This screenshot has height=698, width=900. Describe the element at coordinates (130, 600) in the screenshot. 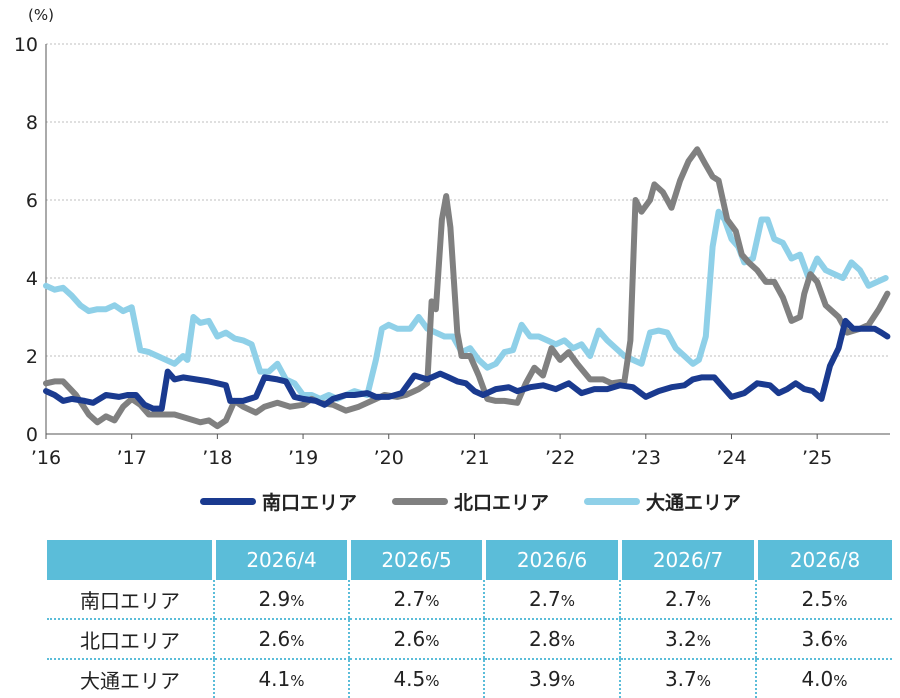

I see `row-label: 南口エリア` at that location.